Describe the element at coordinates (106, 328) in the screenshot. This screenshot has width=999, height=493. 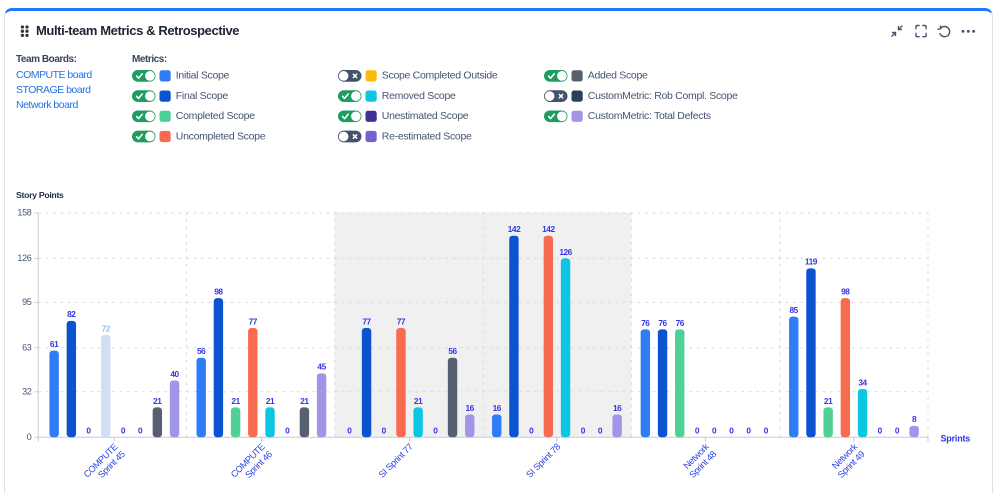
I see `svg-text: 72` at that location.